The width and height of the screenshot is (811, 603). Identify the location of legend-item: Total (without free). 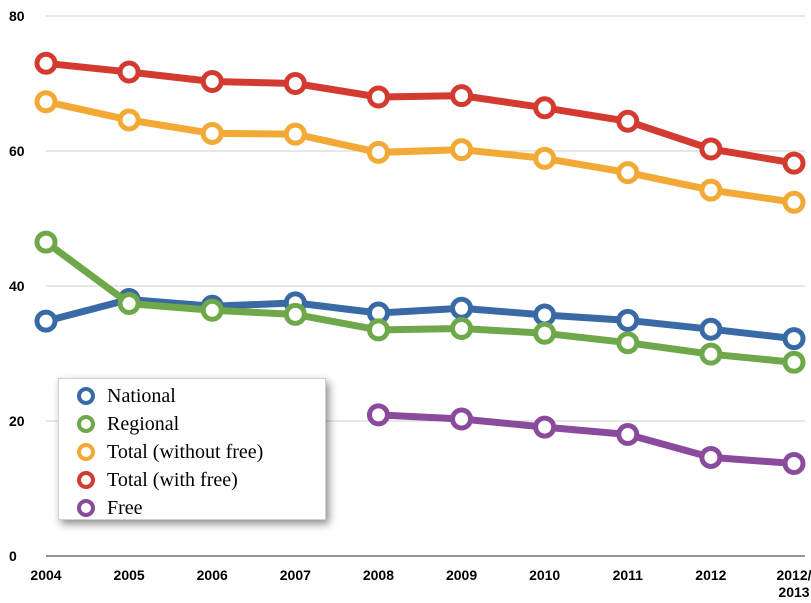
(201, 452).